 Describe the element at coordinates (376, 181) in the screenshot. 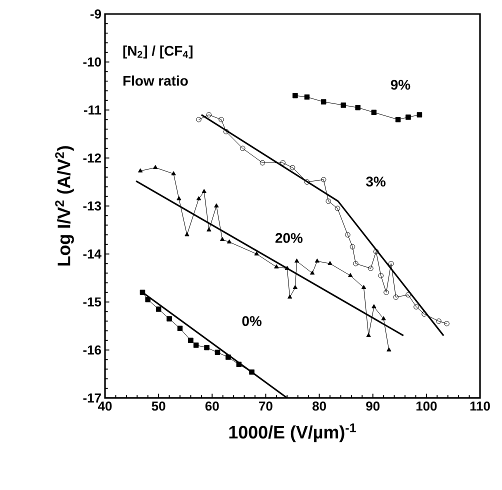

I see `text: 3%` at that location.